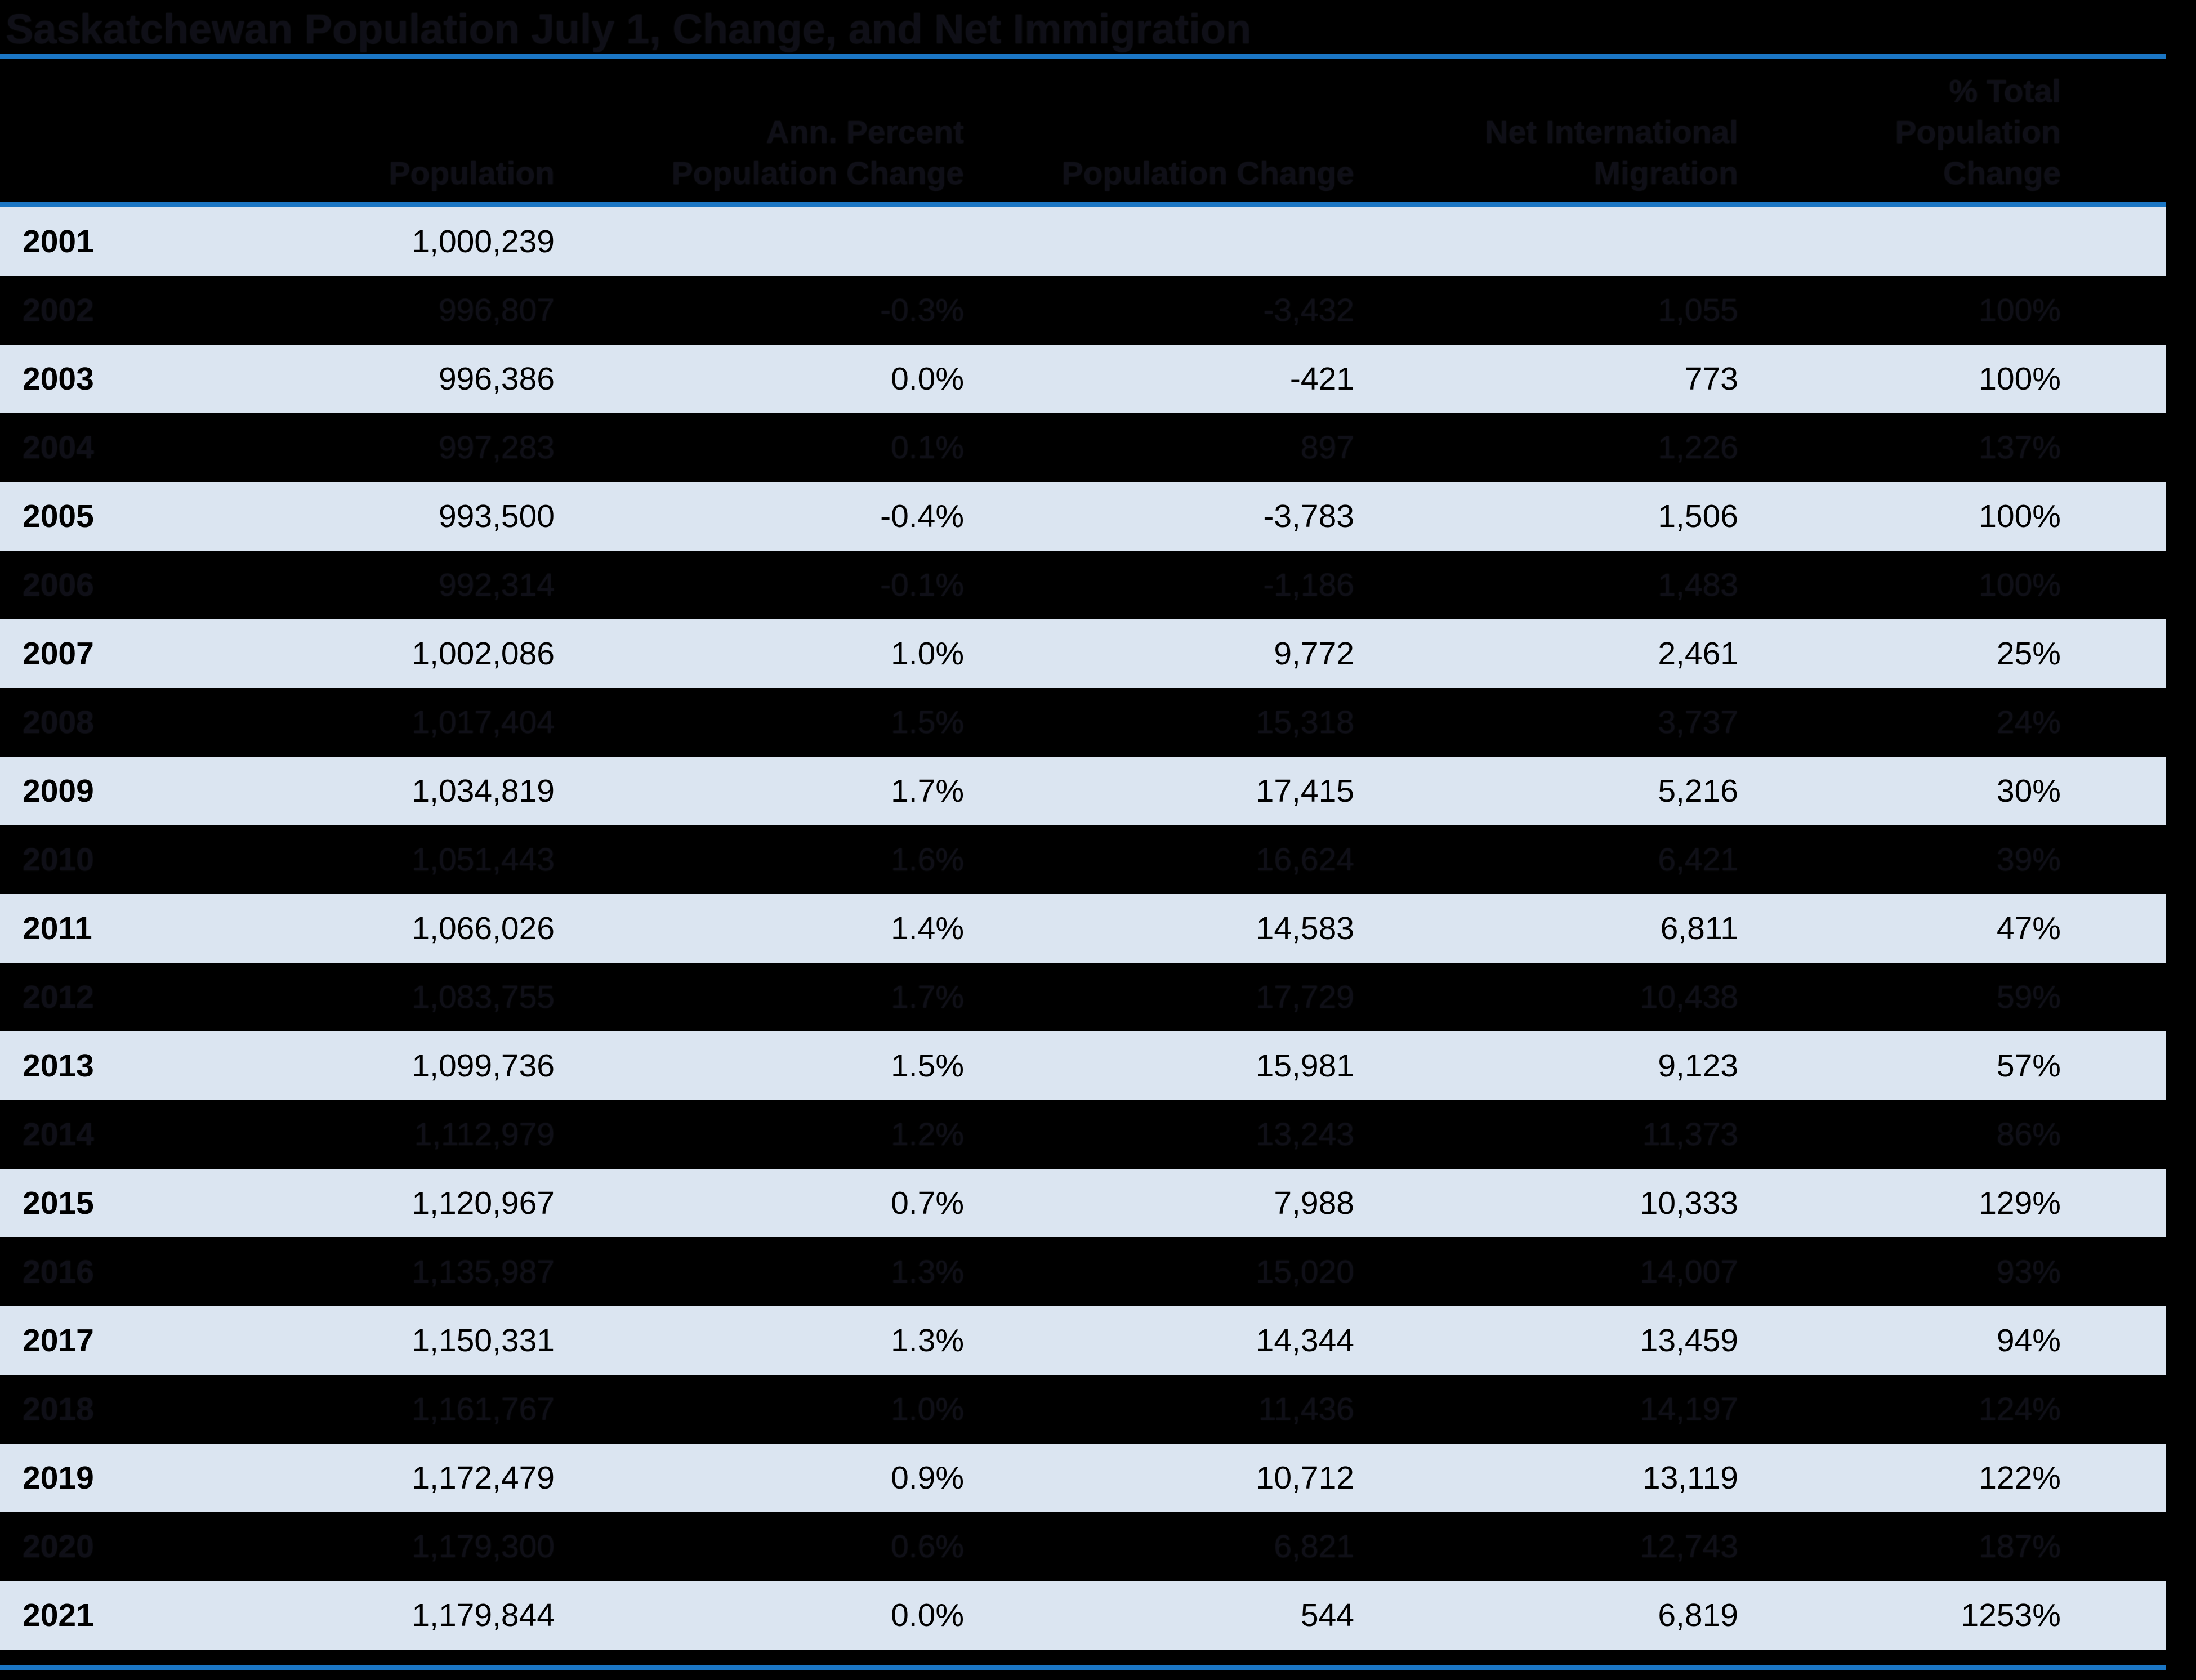  Describe the element at coordinates (1083, 56) in the screenshot. I see `top-divider-rule` at that location.